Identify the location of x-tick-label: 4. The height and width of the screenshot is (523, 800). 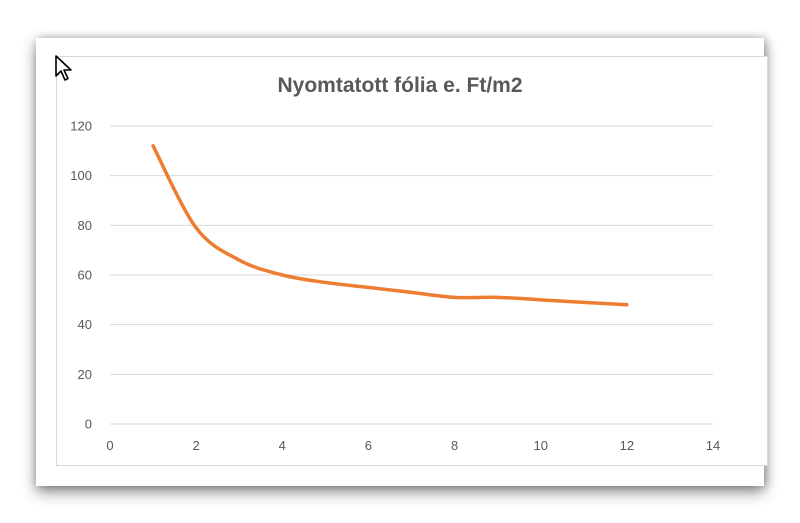
(282, 445).